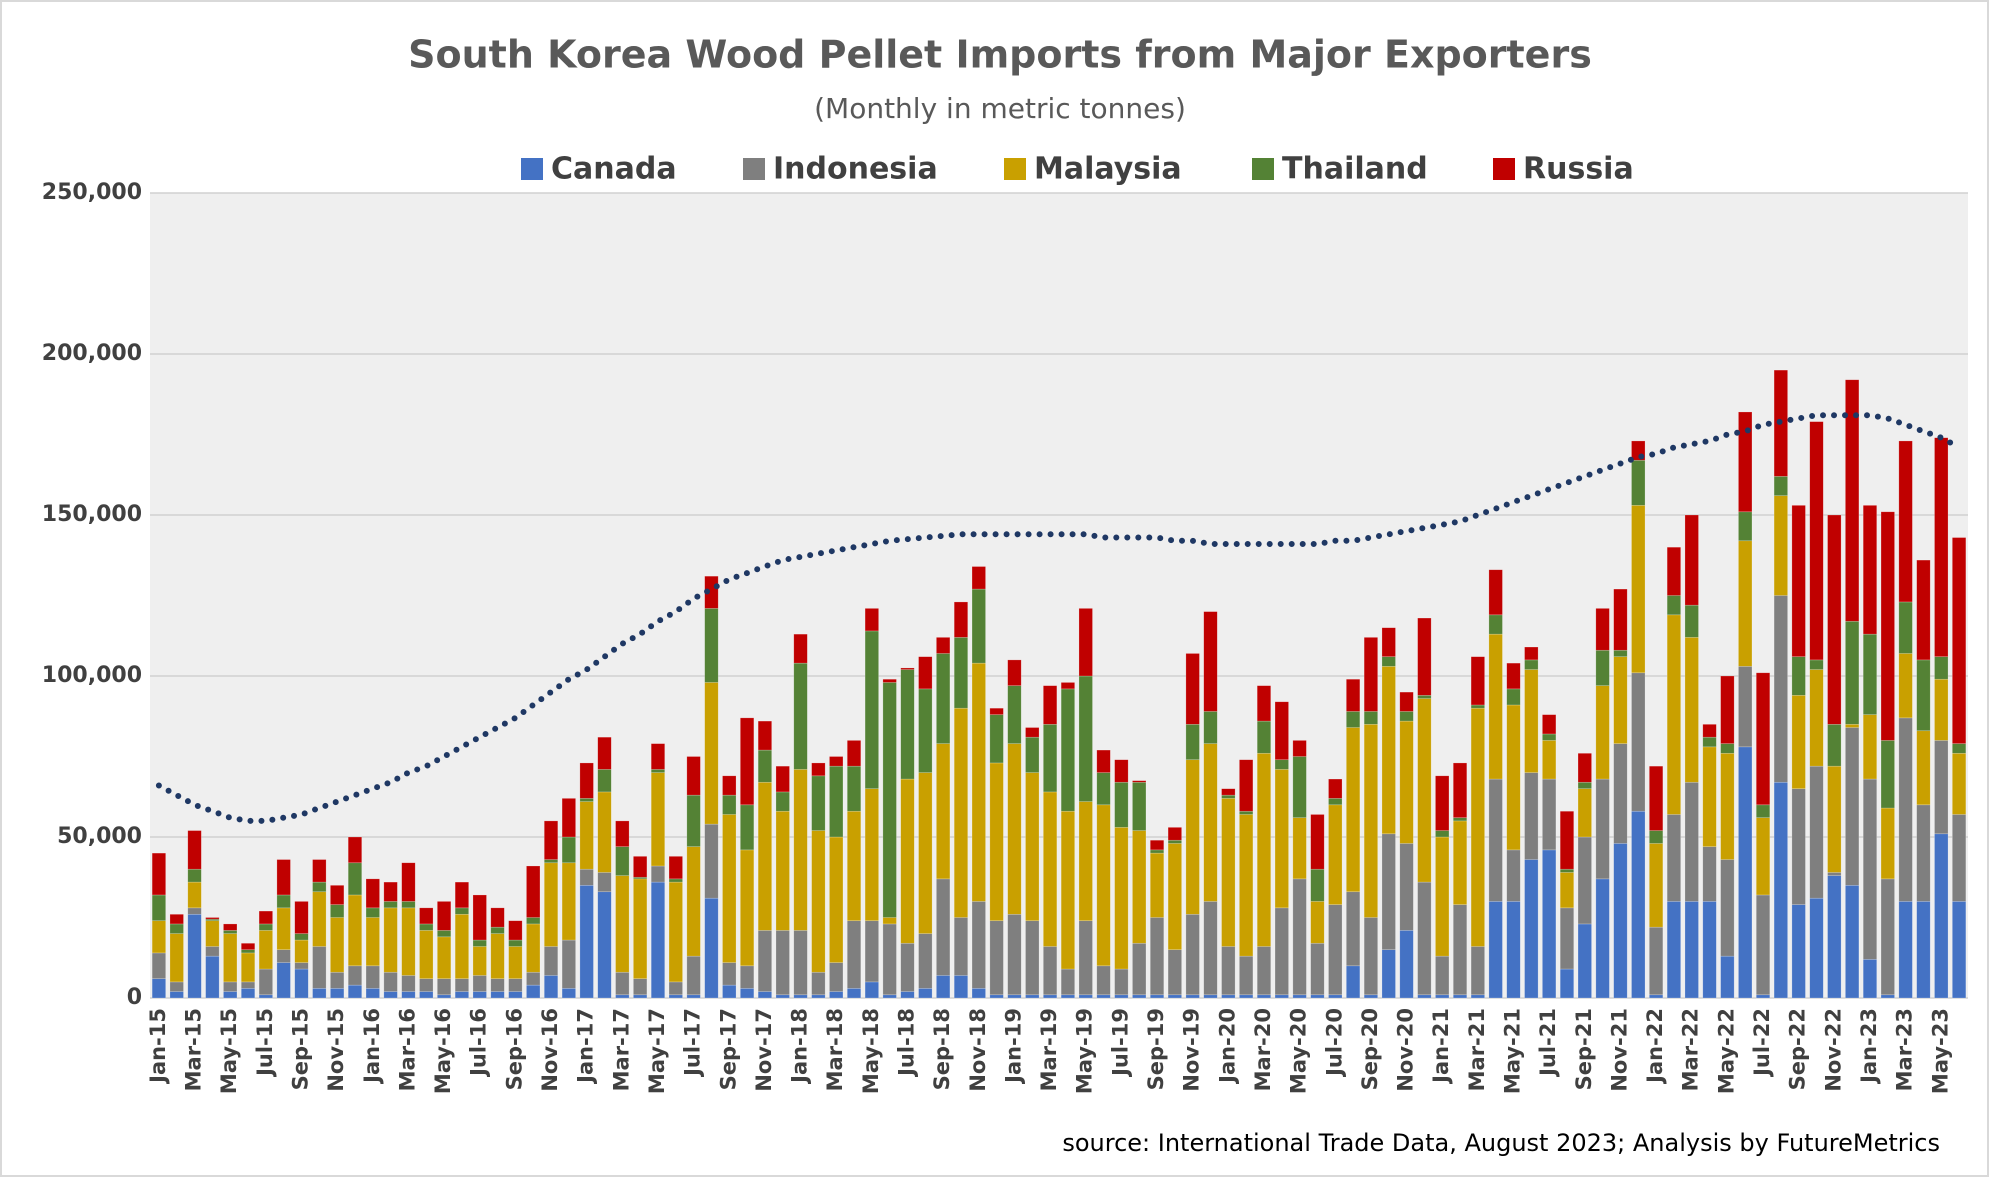 This screenshot has width=1989, height=1177. Describe the element at coordinates (1477, 1049) in the screenshot. I see `x-tick-label: Mar-21` at that location.